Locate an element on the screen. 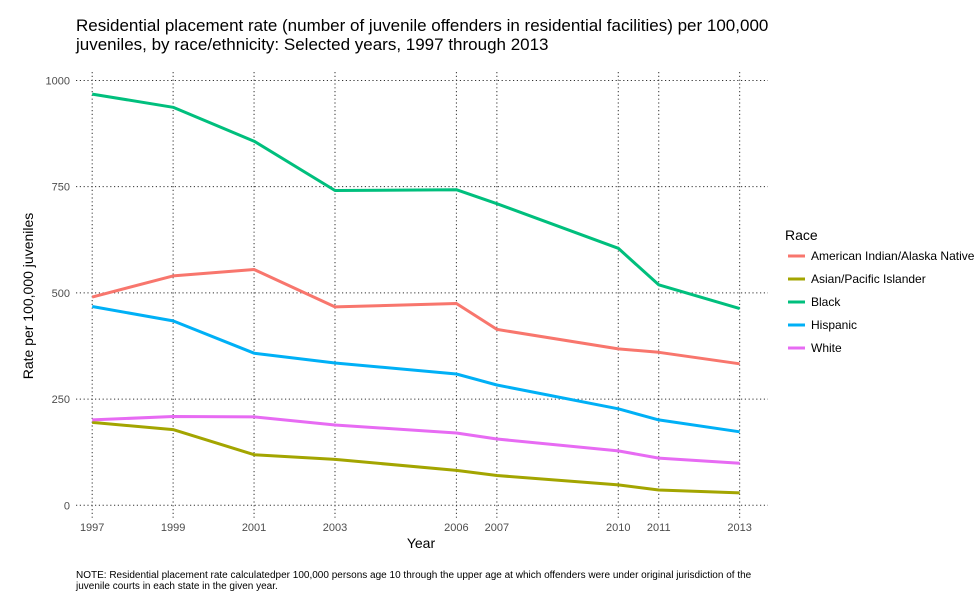  x-tick-label: 2013 is located at coordinates (739, 528).